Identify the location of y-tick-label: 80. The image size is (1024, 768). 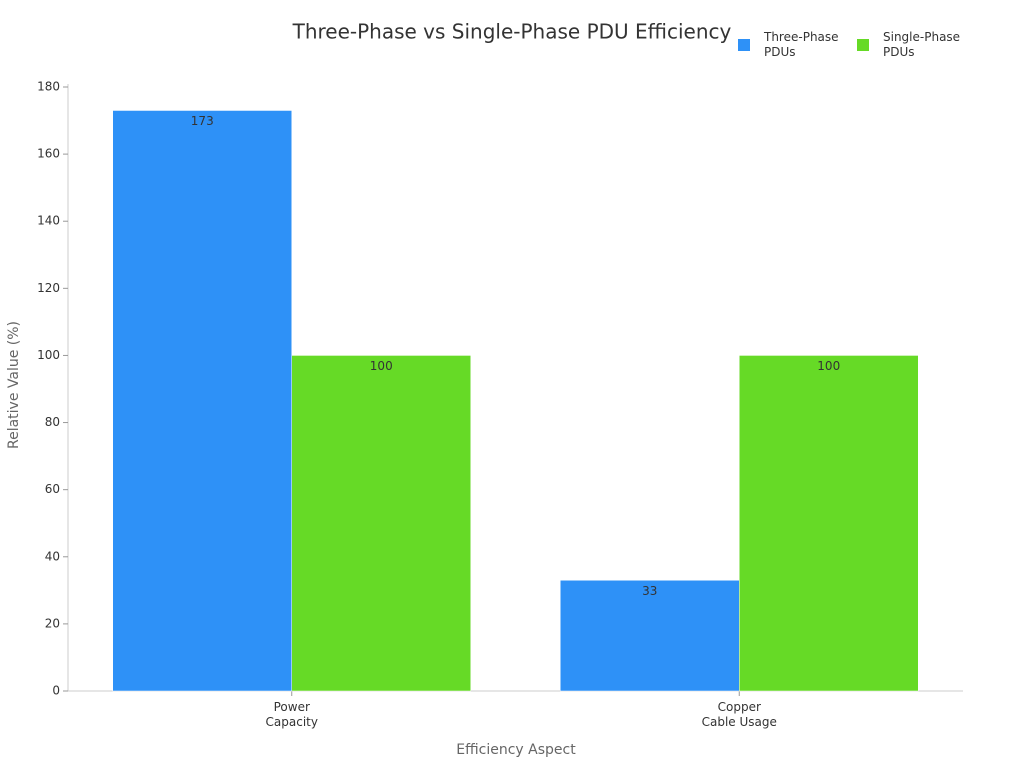
(52, 422).